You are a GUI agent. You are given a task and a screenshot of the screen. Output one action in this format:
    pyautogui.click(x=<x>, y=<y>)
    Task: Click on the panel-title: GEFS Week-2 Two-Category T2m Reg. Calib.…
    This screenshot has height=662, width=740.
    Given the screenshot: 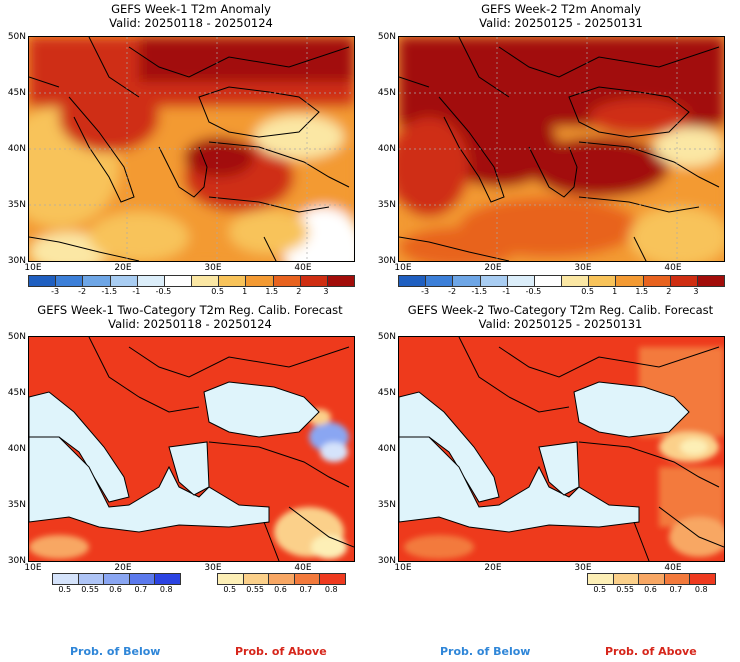 What is the action you would take?
    pyautogui.click(x=560, y=310)
    